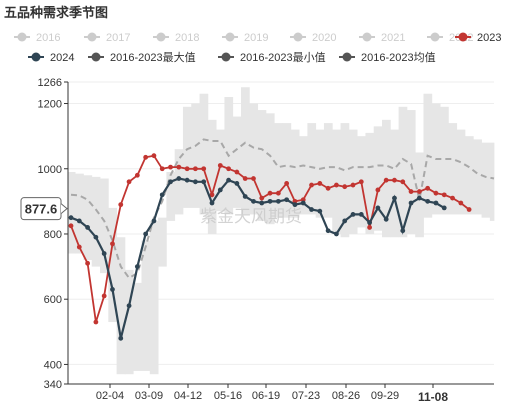 The width and height of the screenshot is (521, 403). What do you see at coordinates (53, 235) in the screenshot?
I see `y-tick-label: 800` at bounding box center [53, 235].